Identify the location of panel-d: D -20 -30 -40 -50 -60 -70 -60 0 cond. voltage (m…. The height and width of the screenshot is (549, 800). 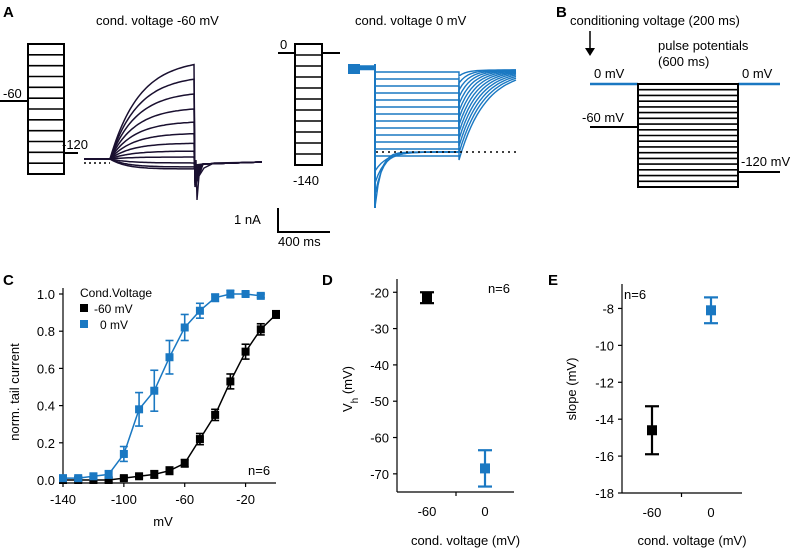
(421, 410).